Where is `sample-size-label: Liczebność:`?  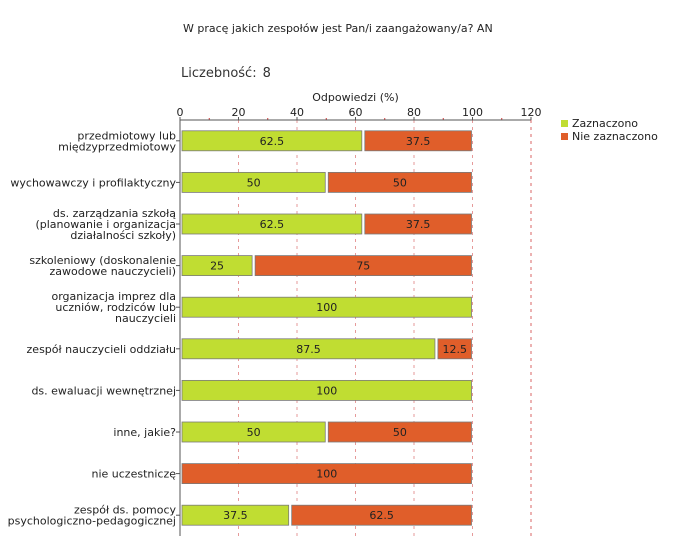
sample-size-label: Liczebność: is located at coordinates (219, 73).